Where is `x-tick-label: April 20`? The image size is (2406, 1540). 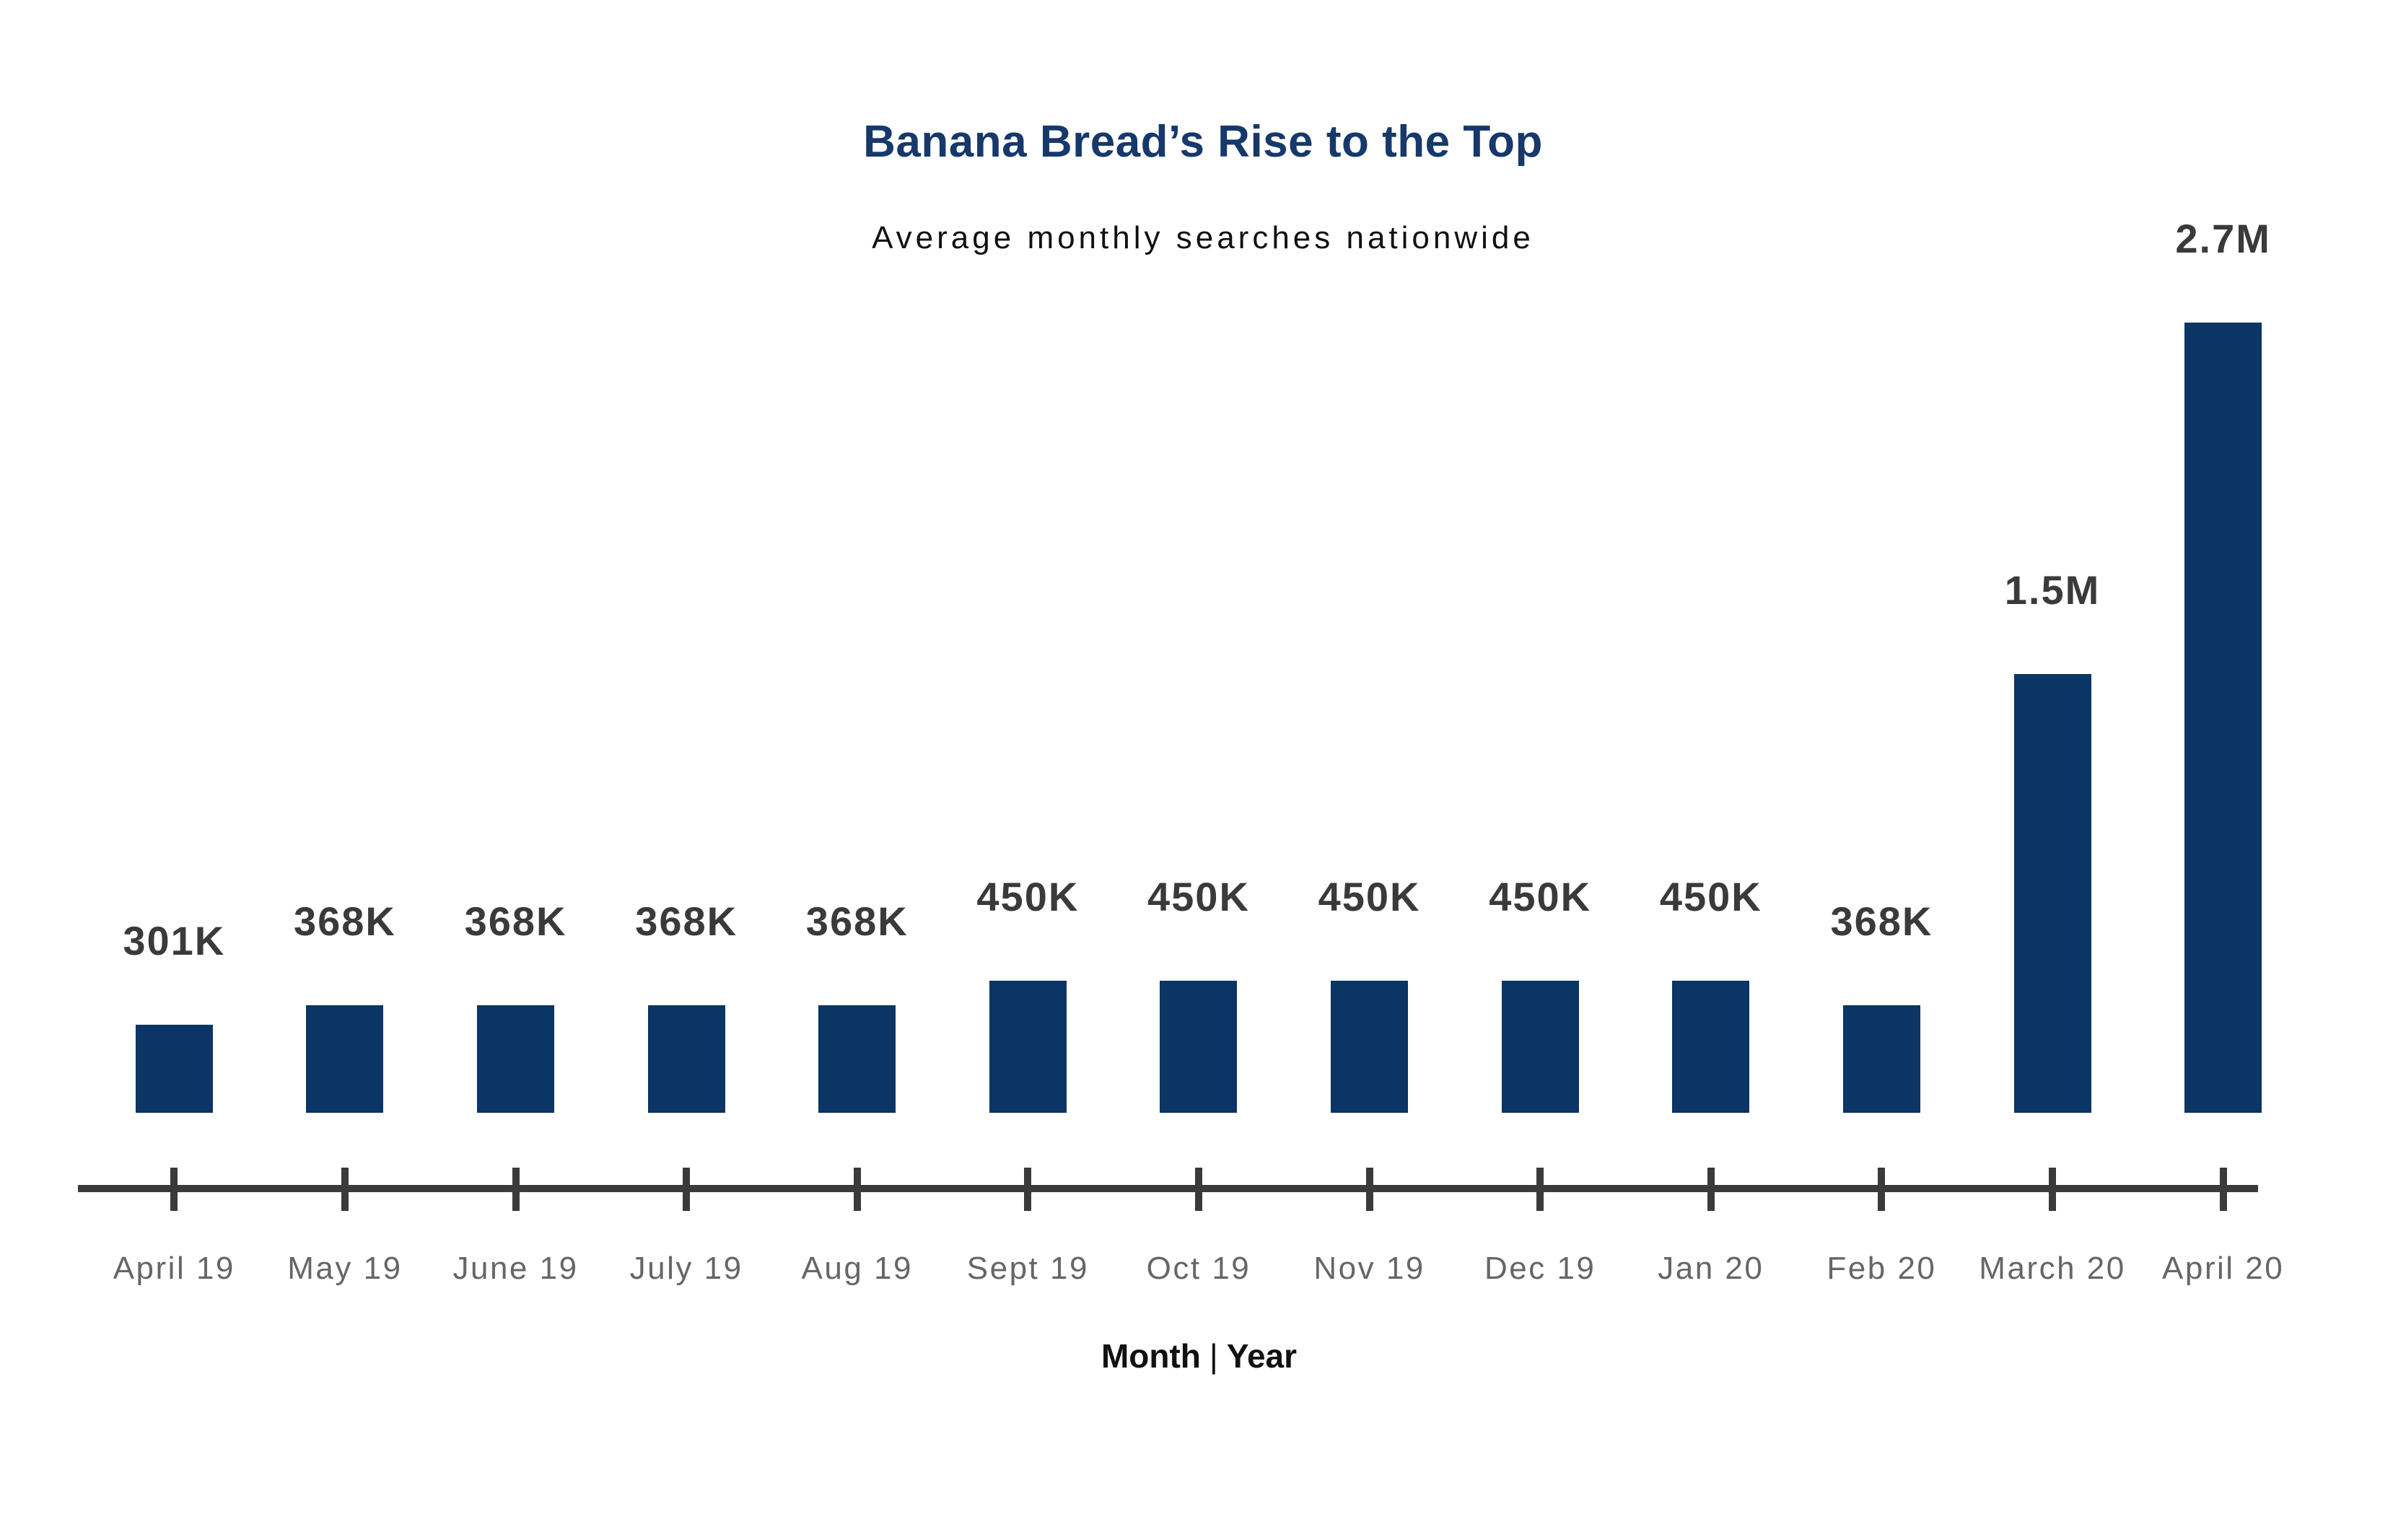
x-tick-label: April 20 is located at coordinates (2223, 1268).